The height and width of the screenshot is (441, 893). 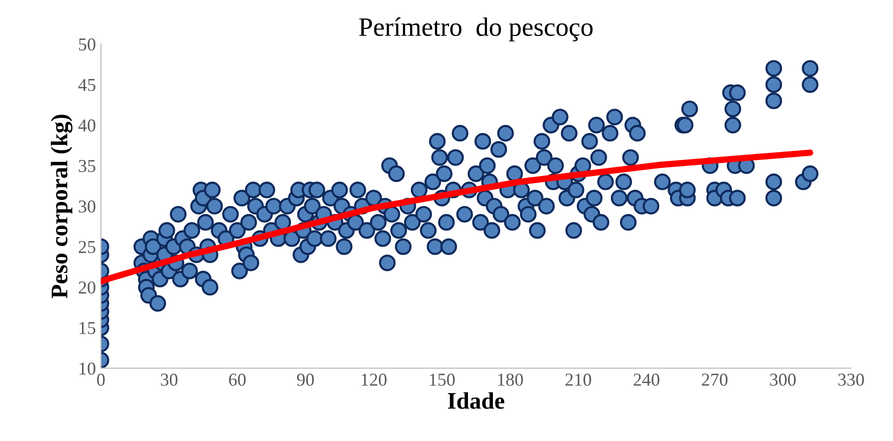 I want to click on x-tick-label: 120, so click(x=374, y=380).